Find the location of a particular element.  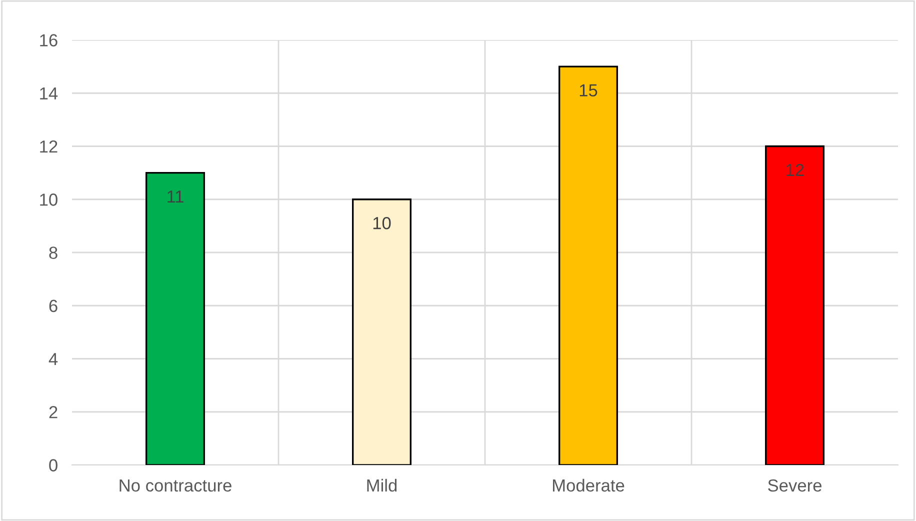

y-tick-label: 10 is located at coordinates (49, 200).